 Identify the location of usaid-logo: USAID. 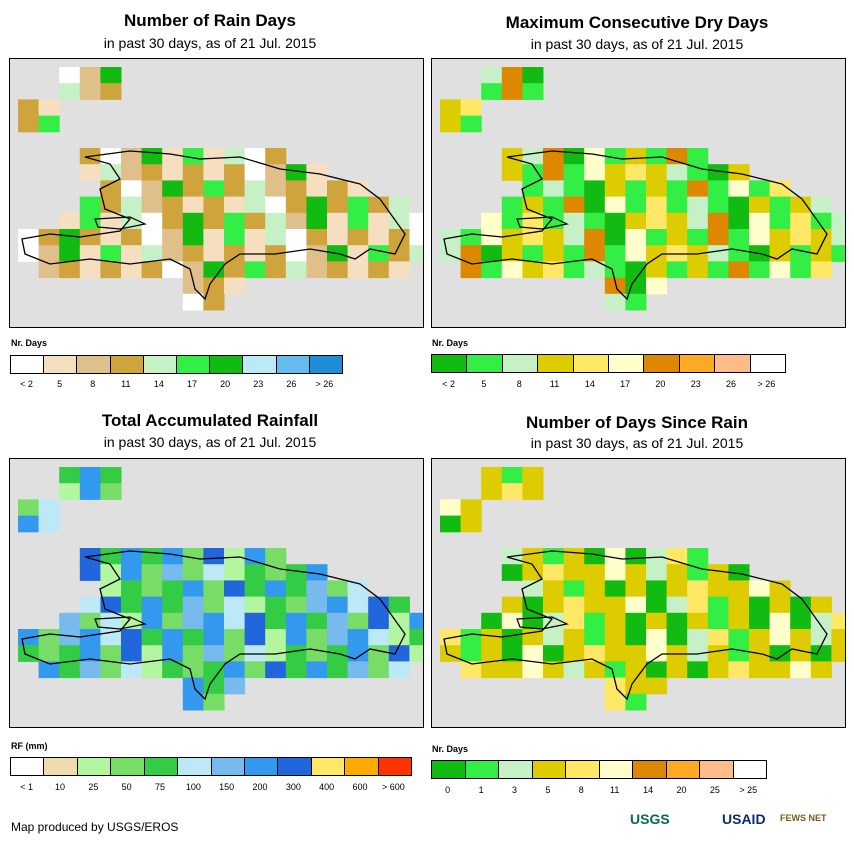
(744, 819).